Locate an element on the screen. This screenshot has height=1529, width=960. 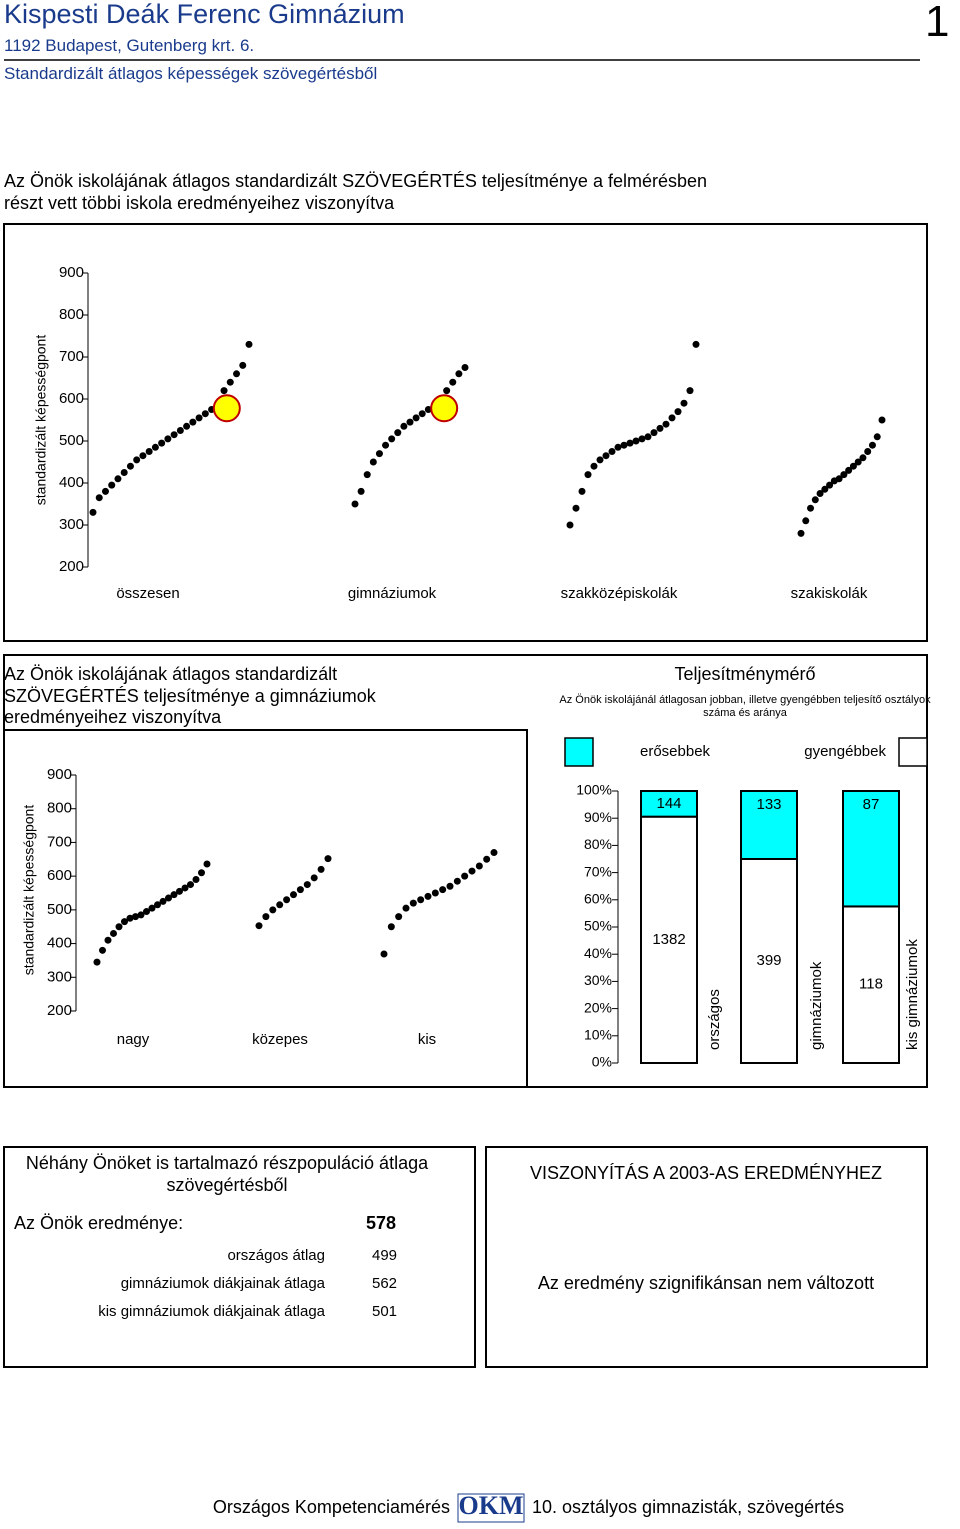
bar-value-label: 1382 is located at coordinates (668, 939).